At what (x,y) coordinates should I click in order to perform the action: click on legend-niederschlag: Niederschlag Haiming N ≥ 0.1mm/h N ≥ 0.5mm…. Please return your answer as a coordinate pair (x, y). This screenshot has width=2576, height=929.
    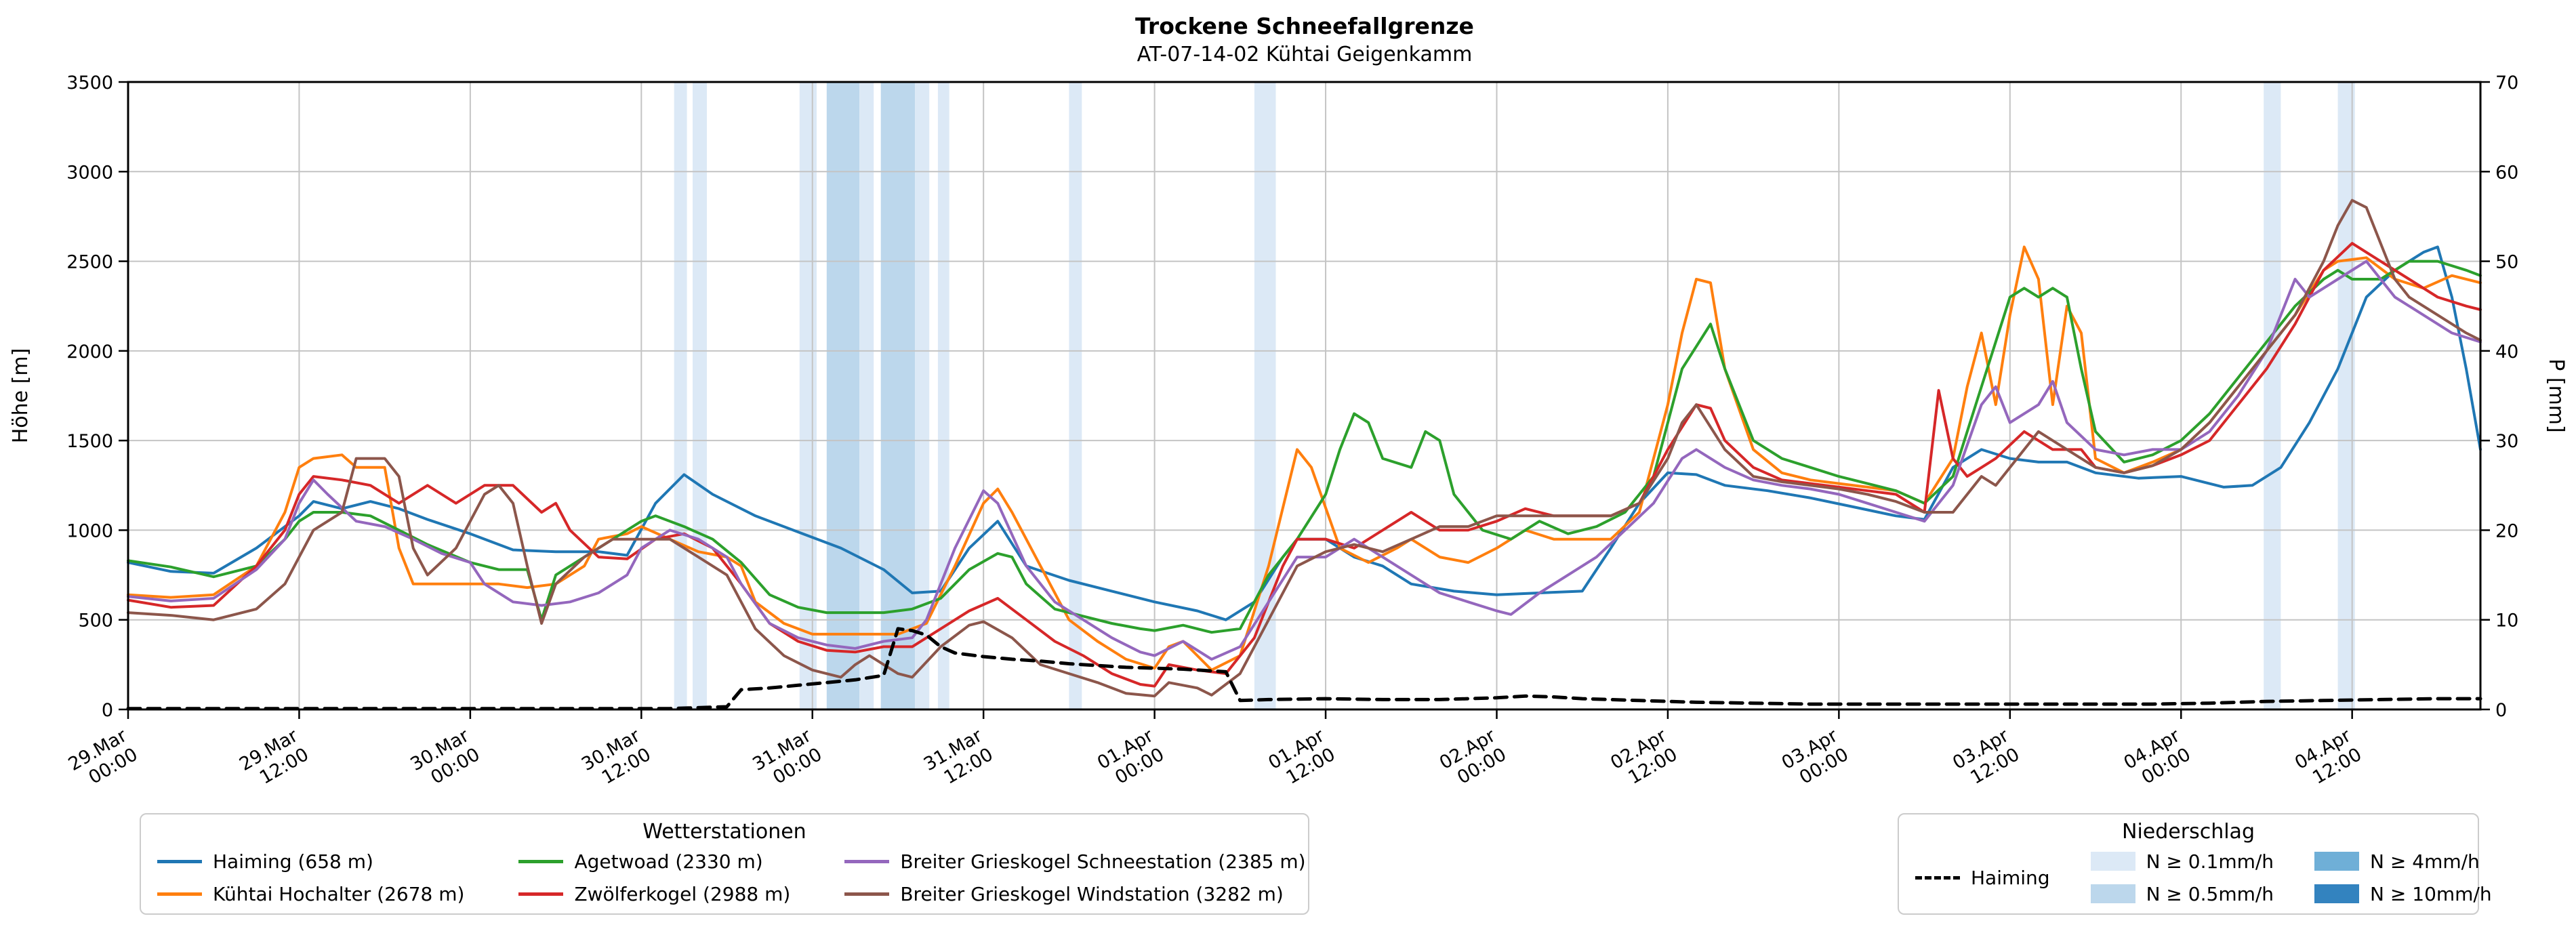
    Looking at the image, I should click on (2195, 864).